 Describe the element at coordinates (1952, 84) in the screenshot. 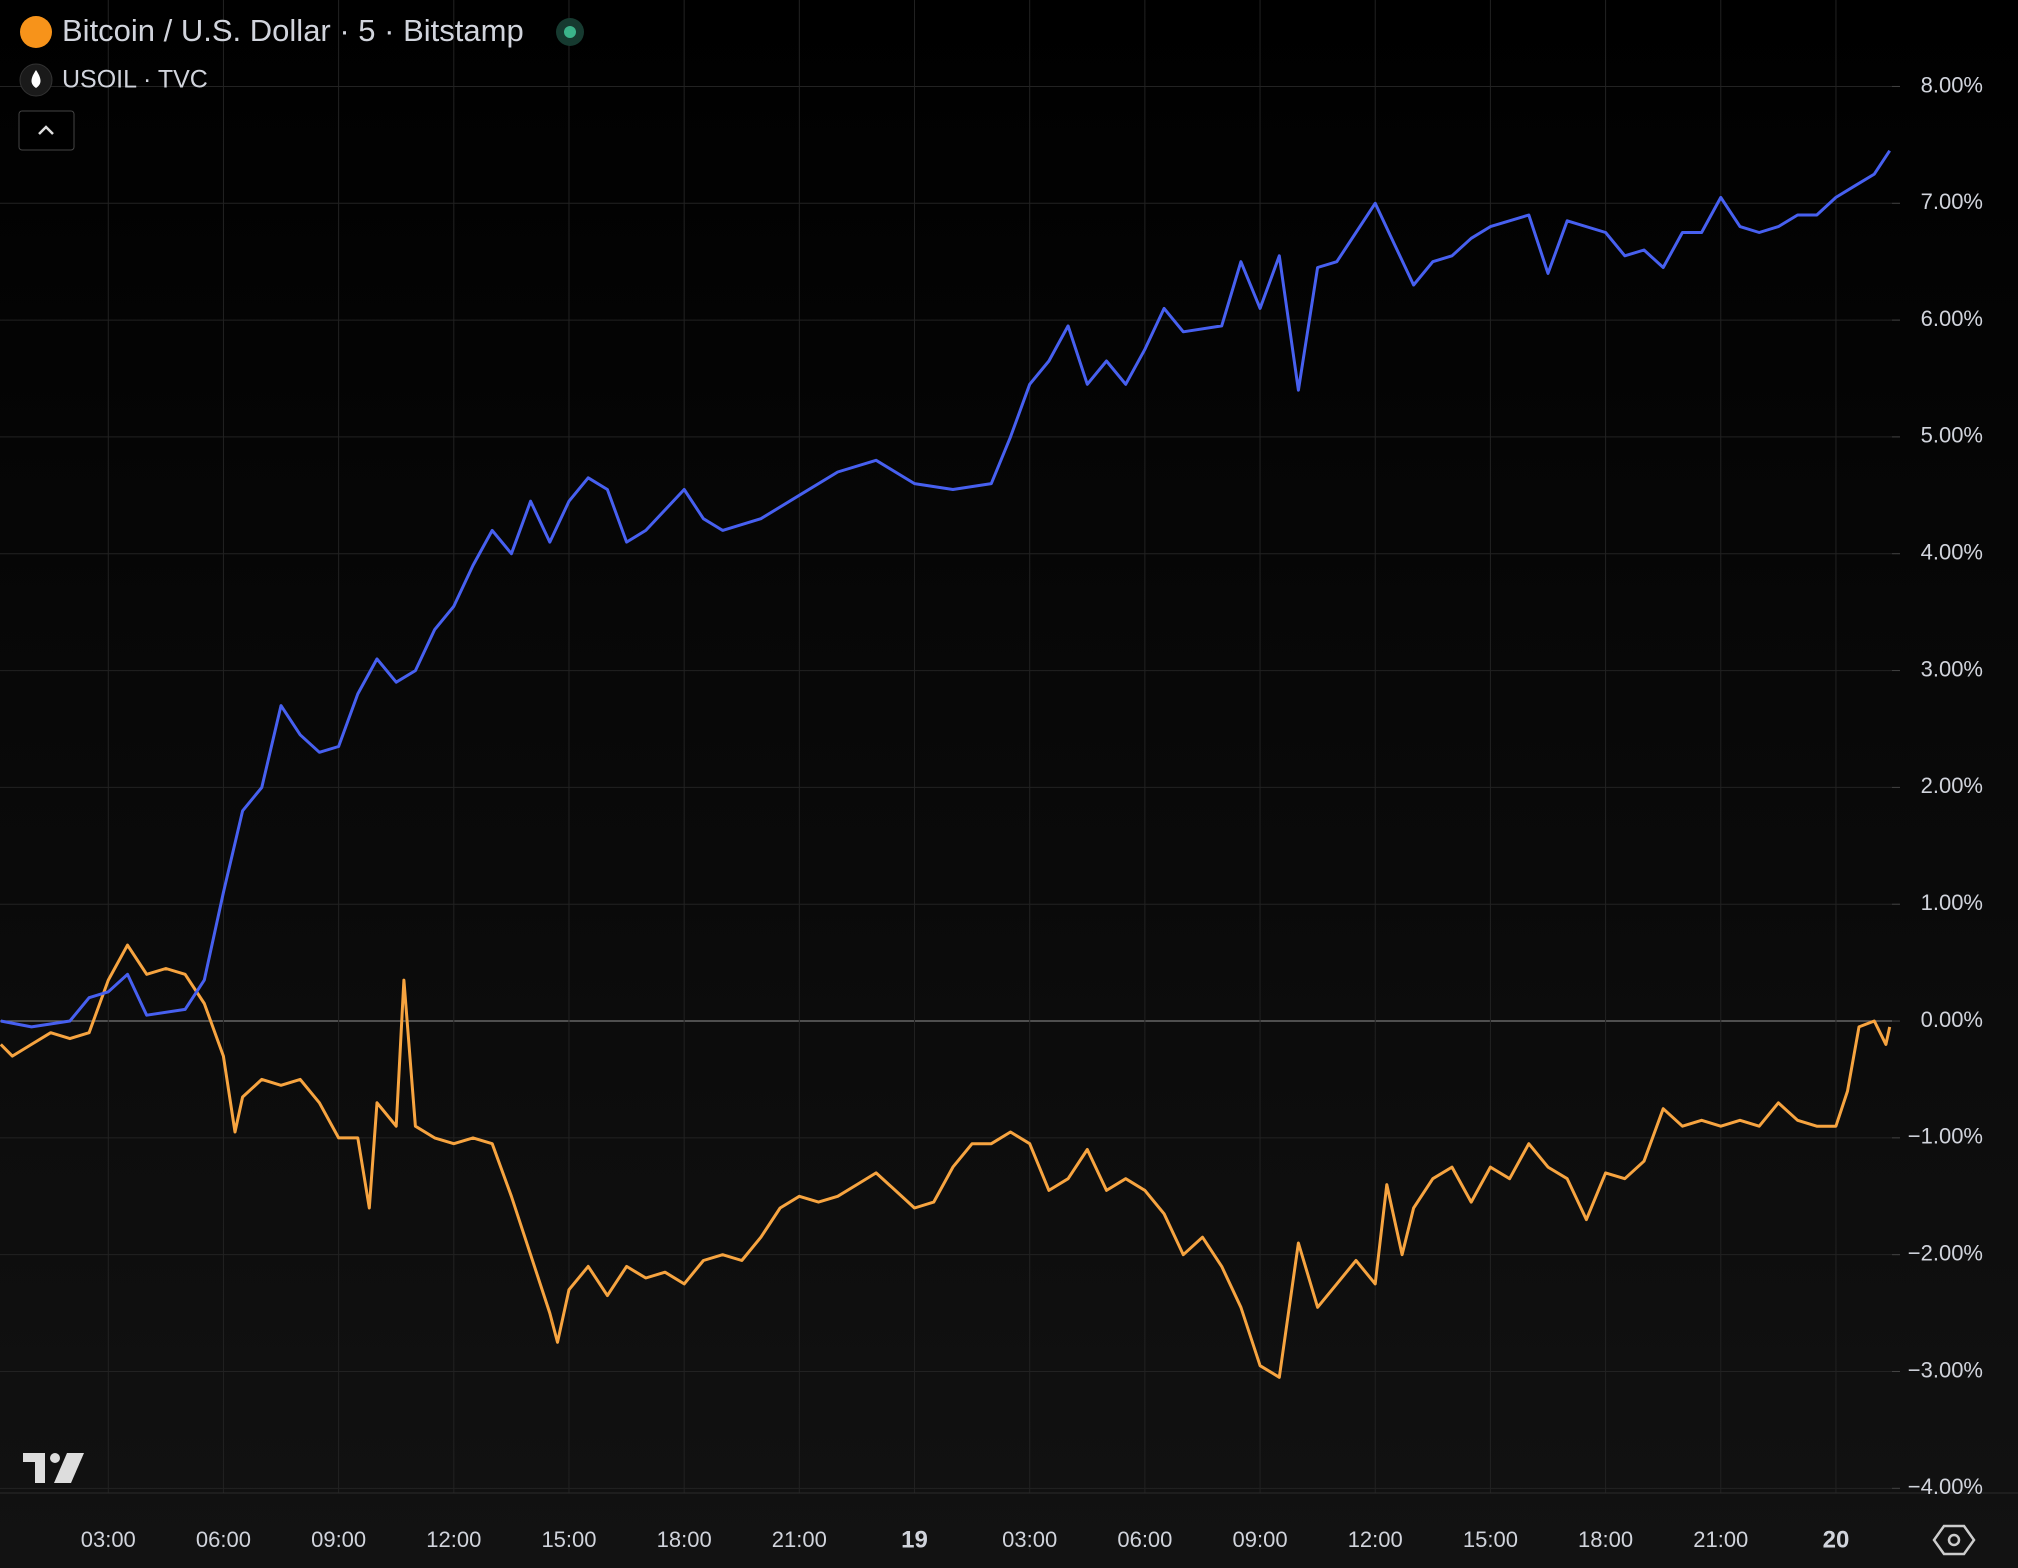

I see `y-tick-label: 8.00%` at that location.